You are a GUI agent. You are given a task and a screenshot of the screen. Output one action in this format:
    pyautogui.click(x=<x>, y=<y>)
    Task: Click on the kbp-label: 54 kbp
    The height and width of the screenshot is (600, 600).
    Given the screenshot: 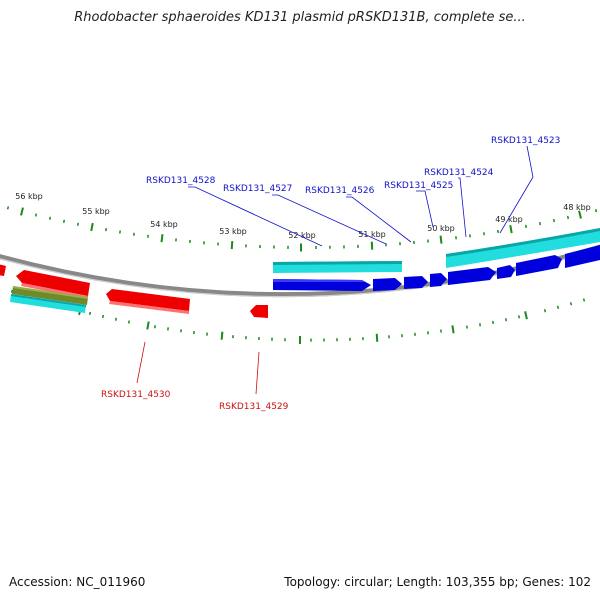 What is the action you would take?
    pyautogui.click(x=164, y=224)
    